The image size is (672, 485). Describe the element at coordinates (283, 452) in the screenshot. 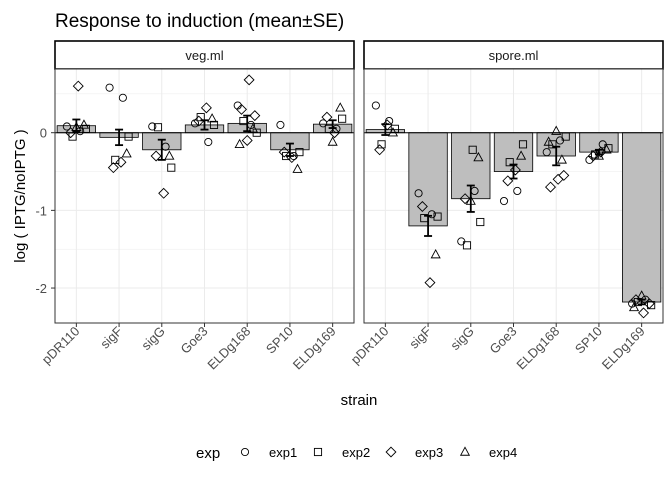

I see `legend-label-exp1: exp1` at that location.